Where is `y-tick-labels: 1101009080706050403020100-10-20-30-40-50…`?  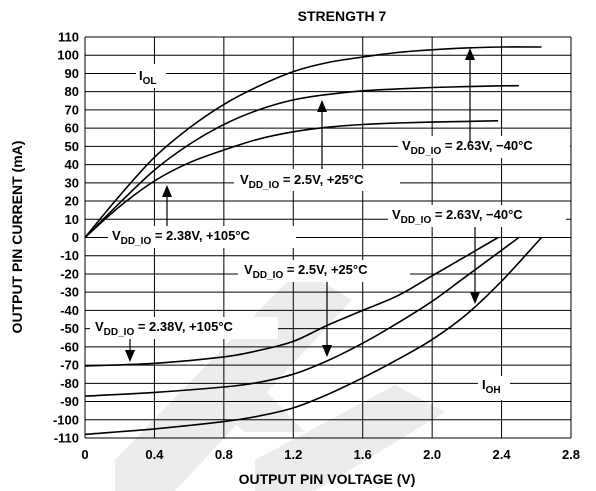 y-tick-labels: 1101009080706050403020100-10-20-30-40-50… is located at coordinates (66, 238).